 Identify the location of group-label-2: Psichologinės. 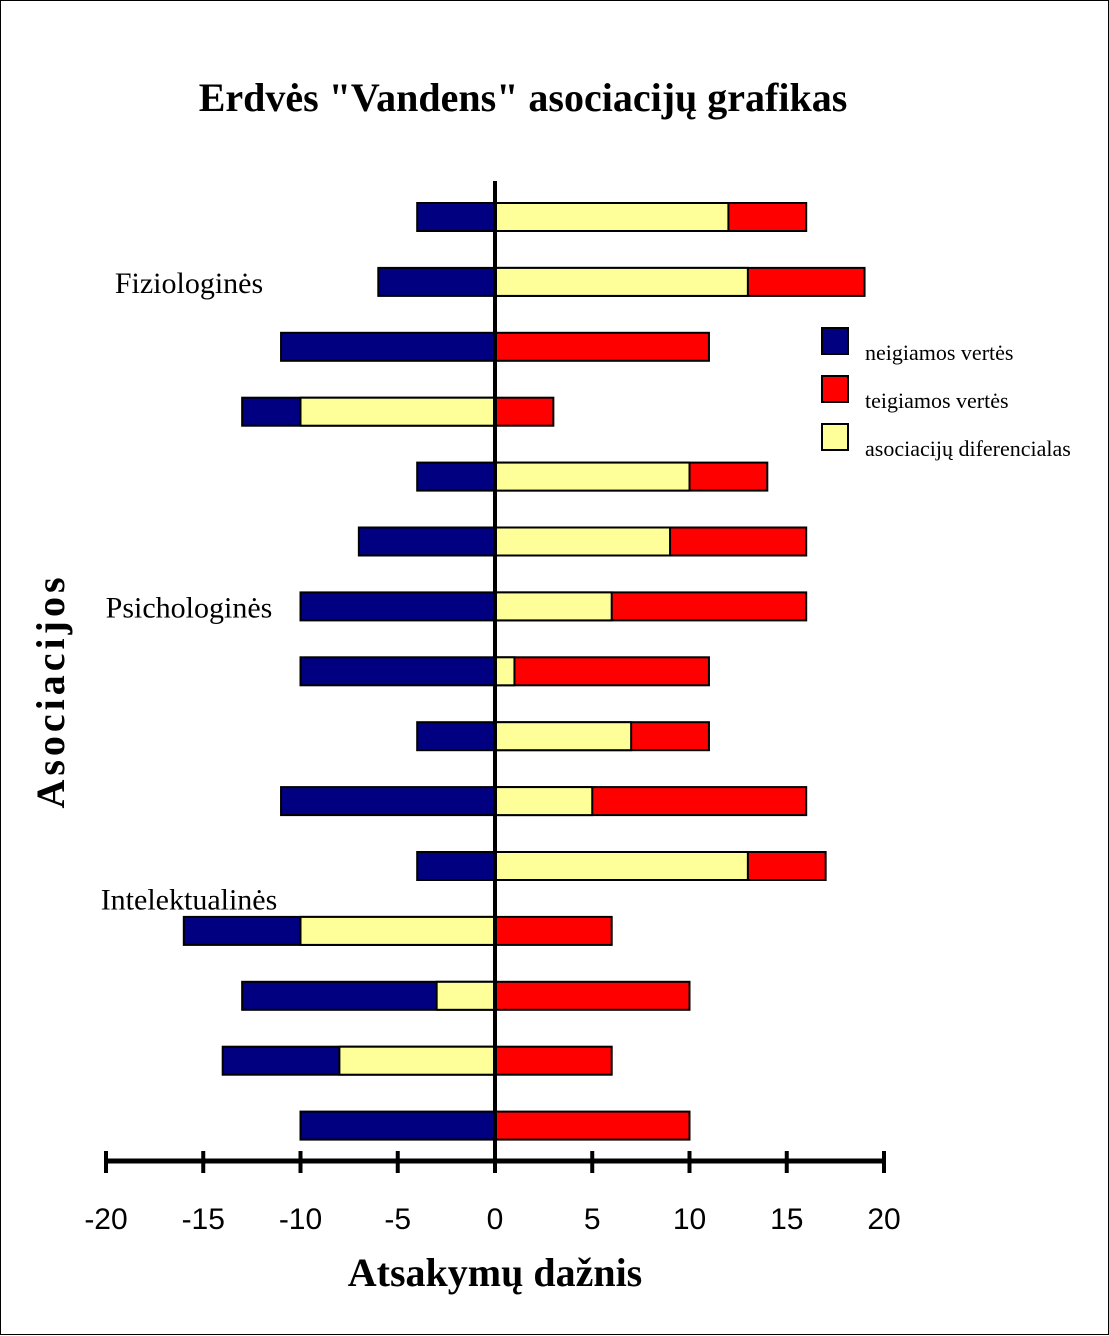
(189, 607).